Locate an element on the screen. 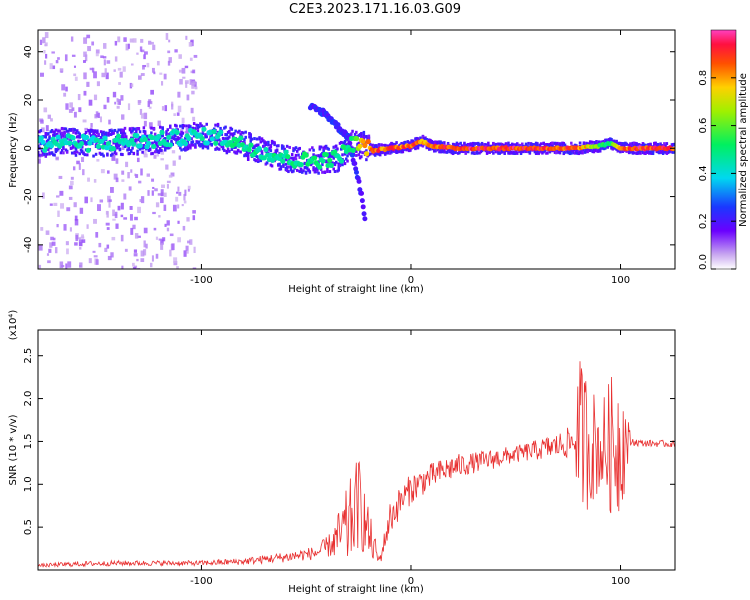 The height and width of the screenshot is (600, 750). colorbar-tick-label: 0.6 is located at coordinates (703, 126).